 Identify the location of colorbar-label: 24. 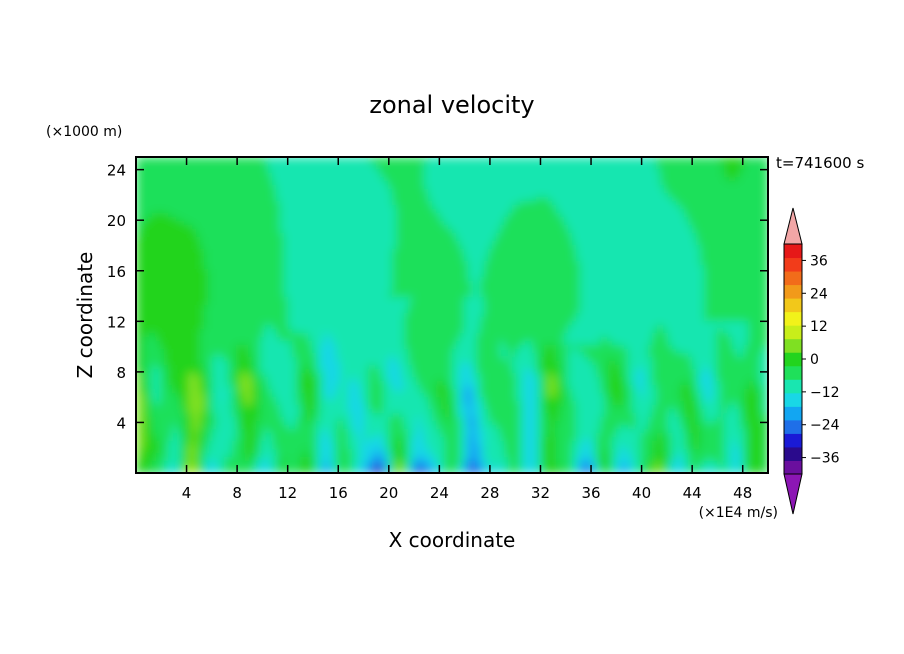
(819, 294).